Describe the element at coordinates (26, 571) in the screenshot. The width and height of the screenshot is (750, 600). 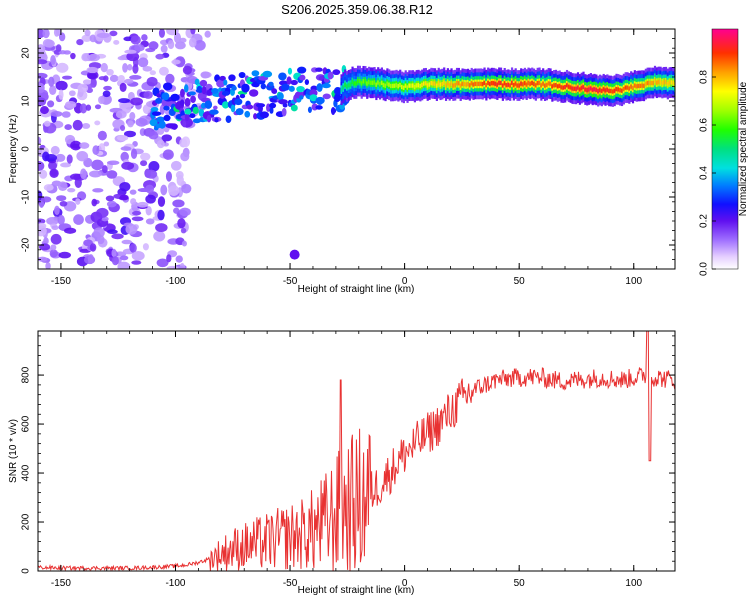
I see `y-tick-label: 0` at that location.